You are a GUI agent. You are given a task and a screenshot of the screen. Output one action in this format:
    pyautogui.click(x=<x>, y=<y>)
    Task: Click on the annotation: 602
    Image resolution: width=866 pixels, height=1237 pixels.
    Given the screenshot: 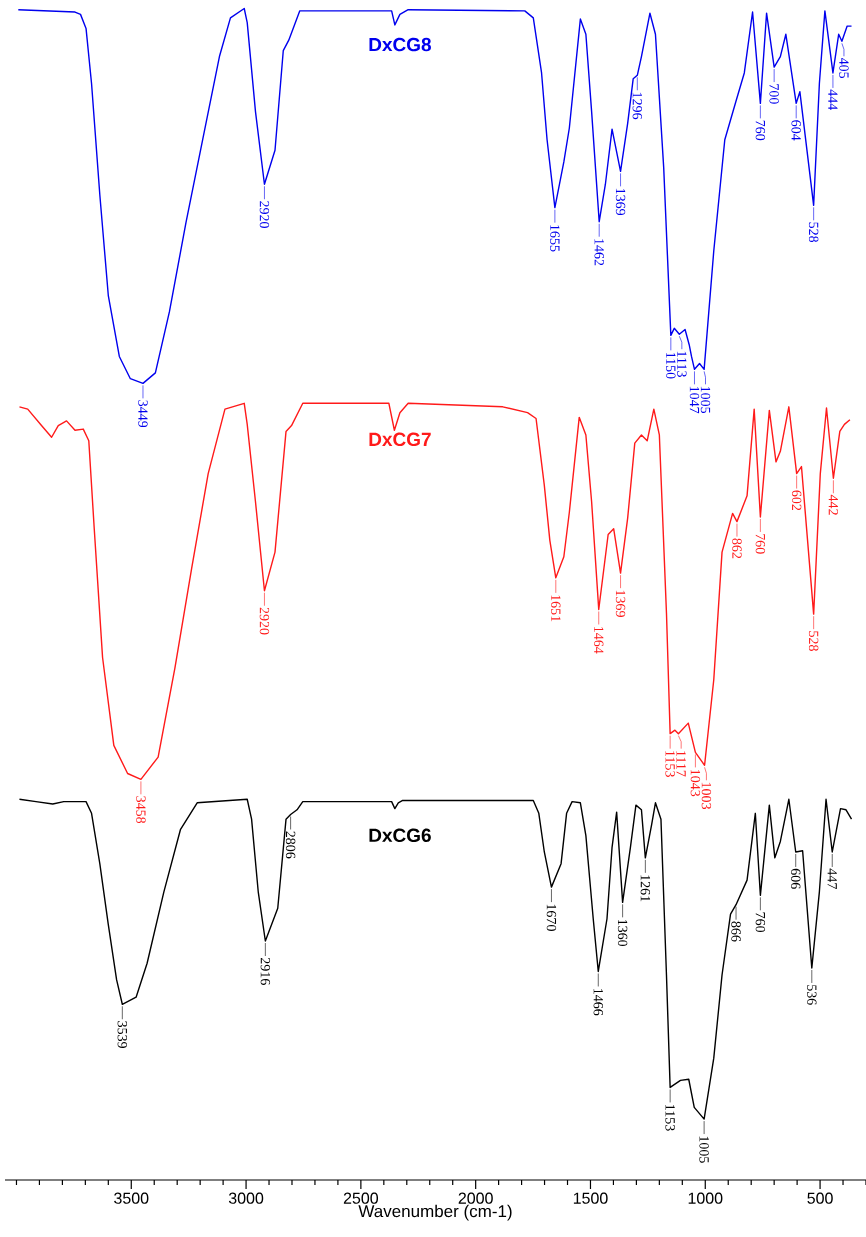 What is the action you would take?
    pyautogui.click(x=796, y=500)
    